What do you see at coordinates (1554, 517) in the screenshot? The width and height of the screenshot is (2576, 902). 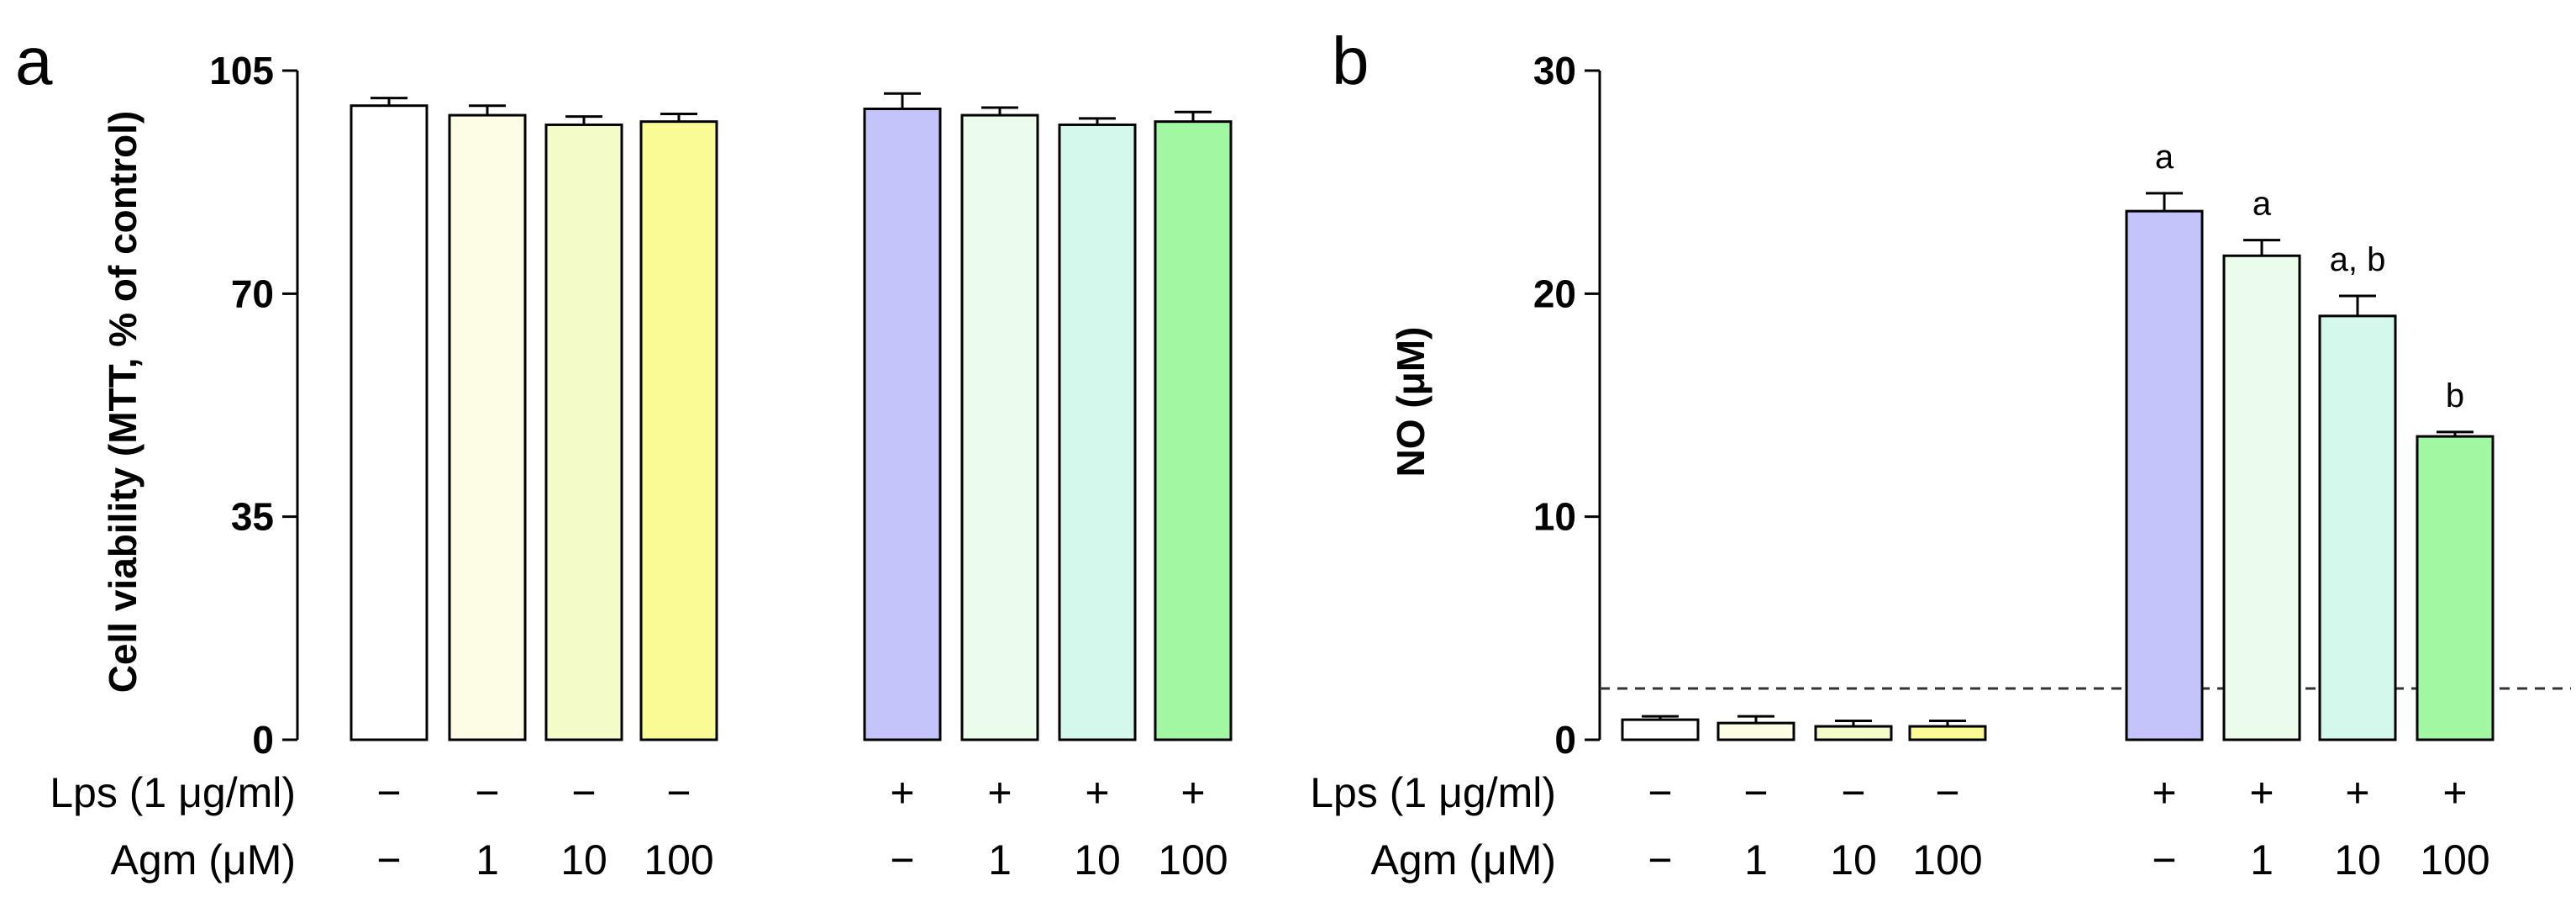 I see `y-tick-label: 10` at bounding box center [1554, 517].